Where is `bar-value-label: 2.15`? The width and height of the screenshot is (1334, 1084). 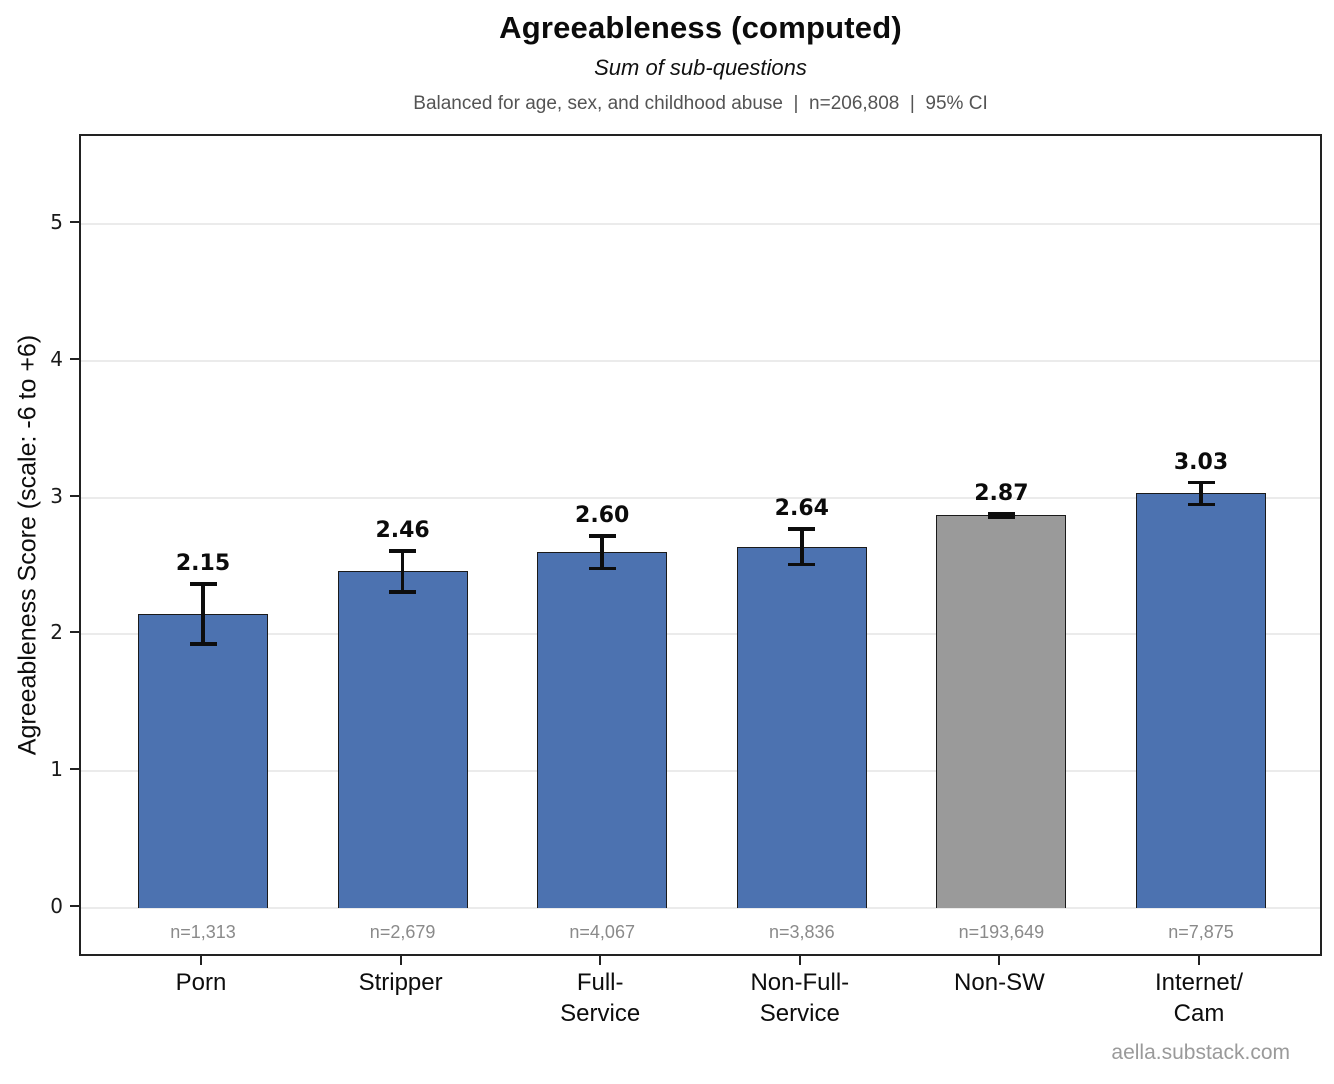
bar-value-label: 2.15 is located at coordinates (203, 563).